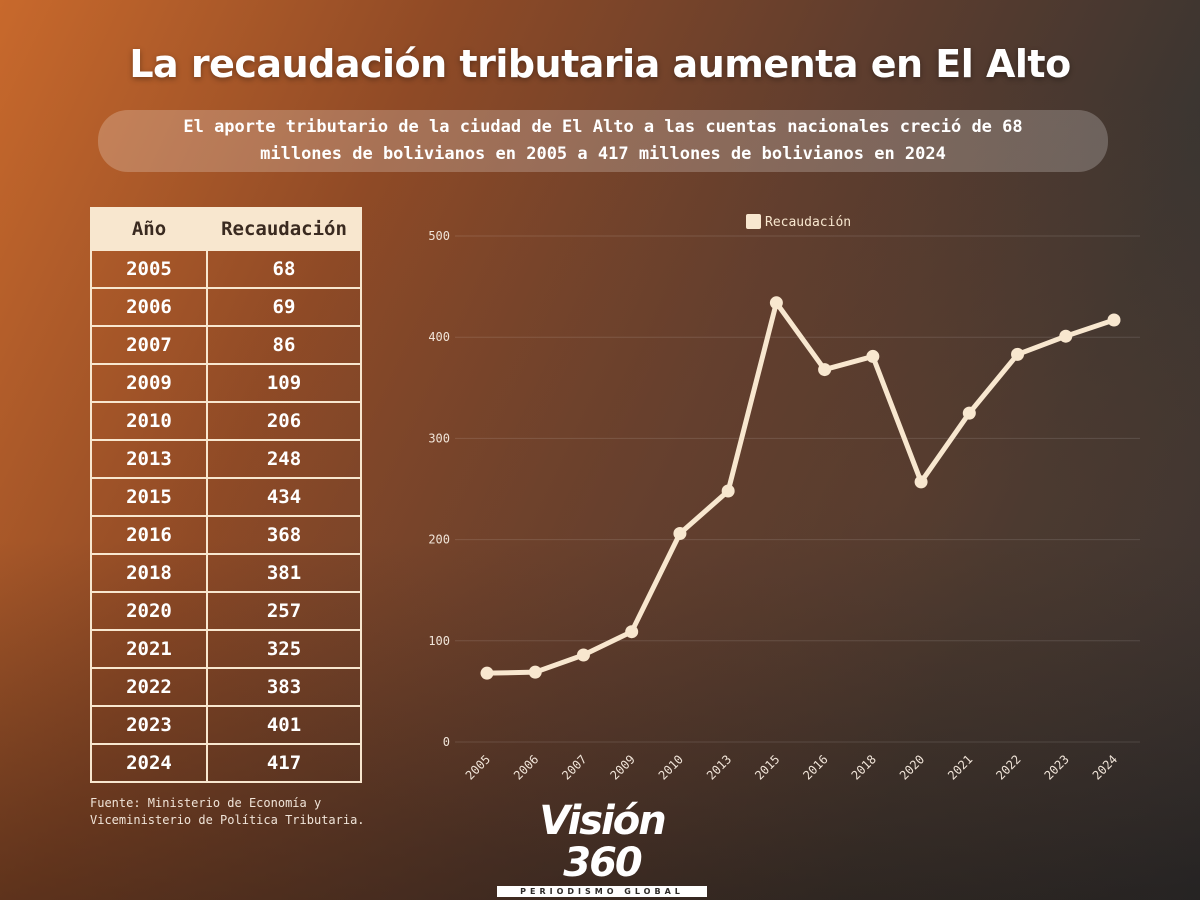 Image resolution: width=1200 pixels, height=900 pixels. I want to click on cell-year: 2009, so click(149, 383).